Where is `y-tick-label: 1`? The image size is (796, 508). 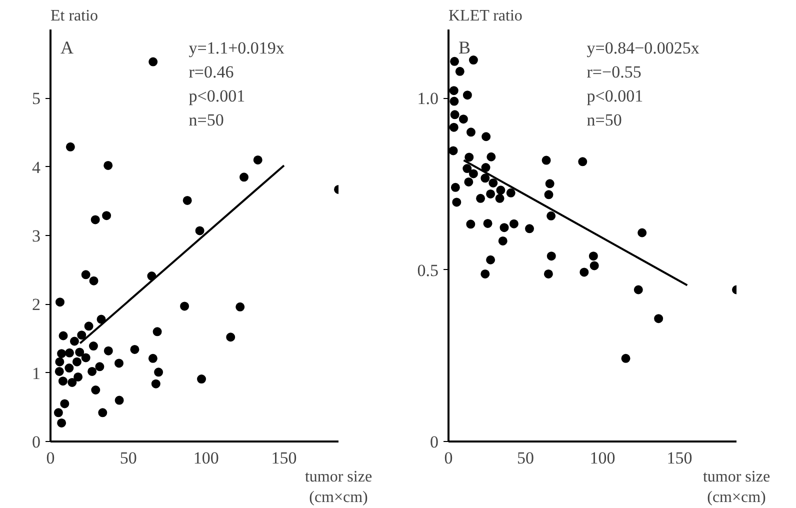
y-tick-label: 1 is located at coordinates (36, 373).